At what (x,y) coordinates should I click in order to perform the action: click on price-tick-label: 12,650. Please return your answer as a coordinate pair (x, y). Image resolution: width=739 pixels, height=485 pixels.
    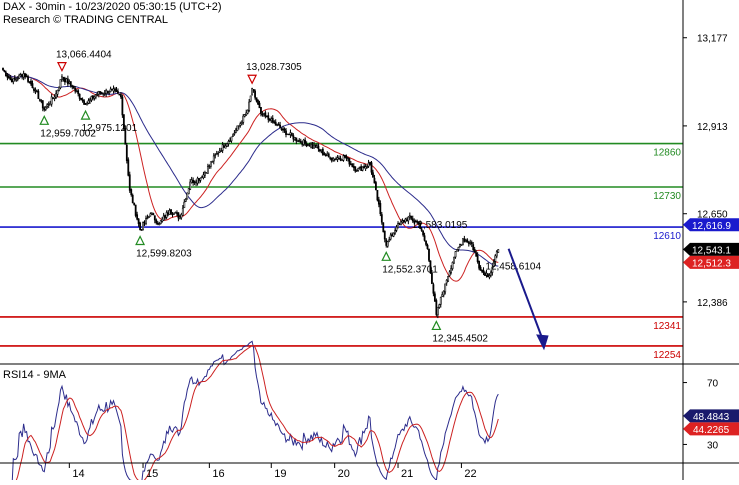
    Looking at the image, I should click on (712, 215).